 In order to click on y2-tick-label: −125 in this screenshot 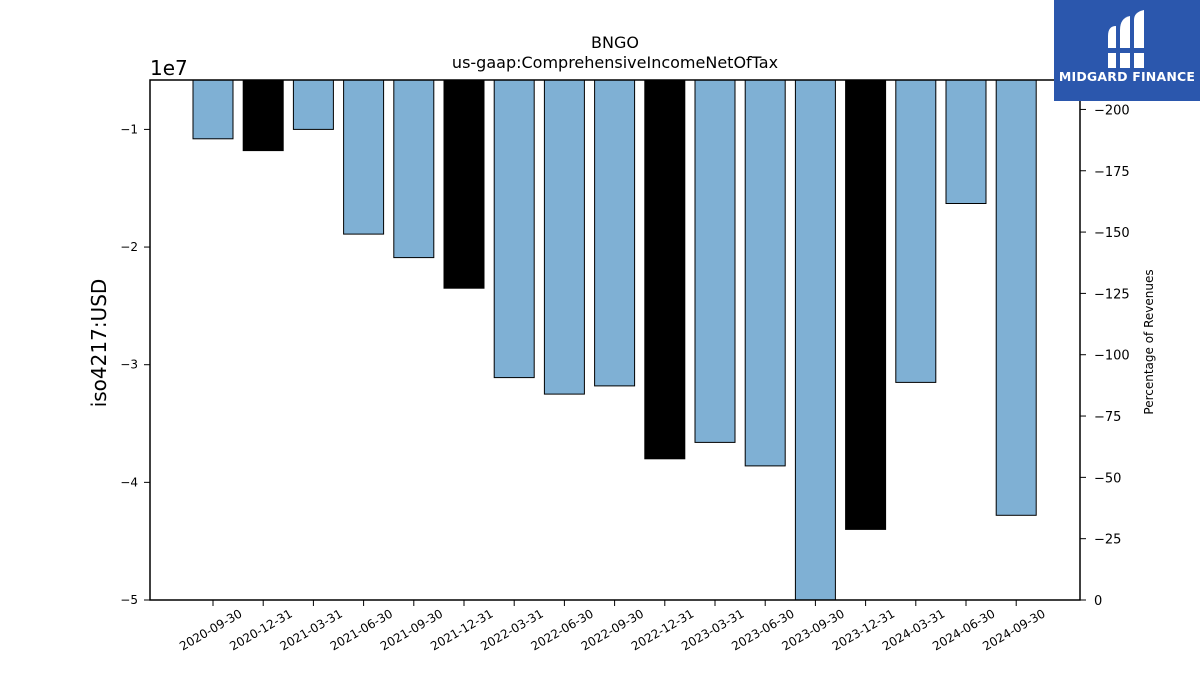, I will do `click(1112, 294)`.